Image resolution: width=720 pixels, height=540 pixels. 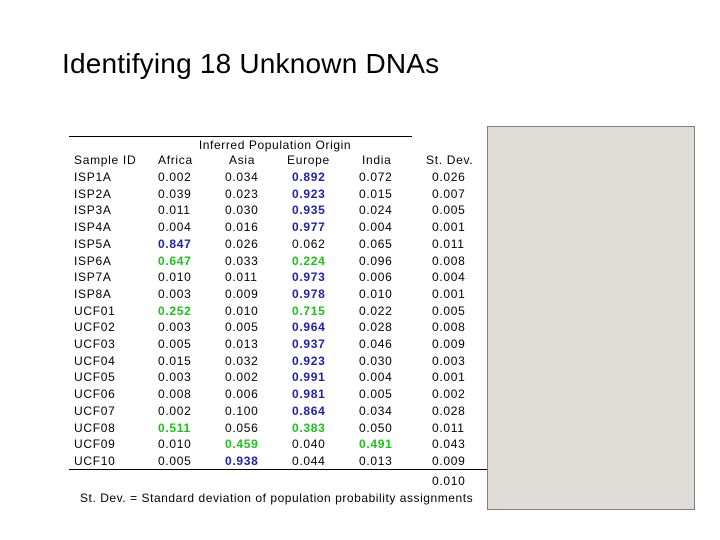 I want to click on cell-europe: 0.977, so click(x=309, y=227).